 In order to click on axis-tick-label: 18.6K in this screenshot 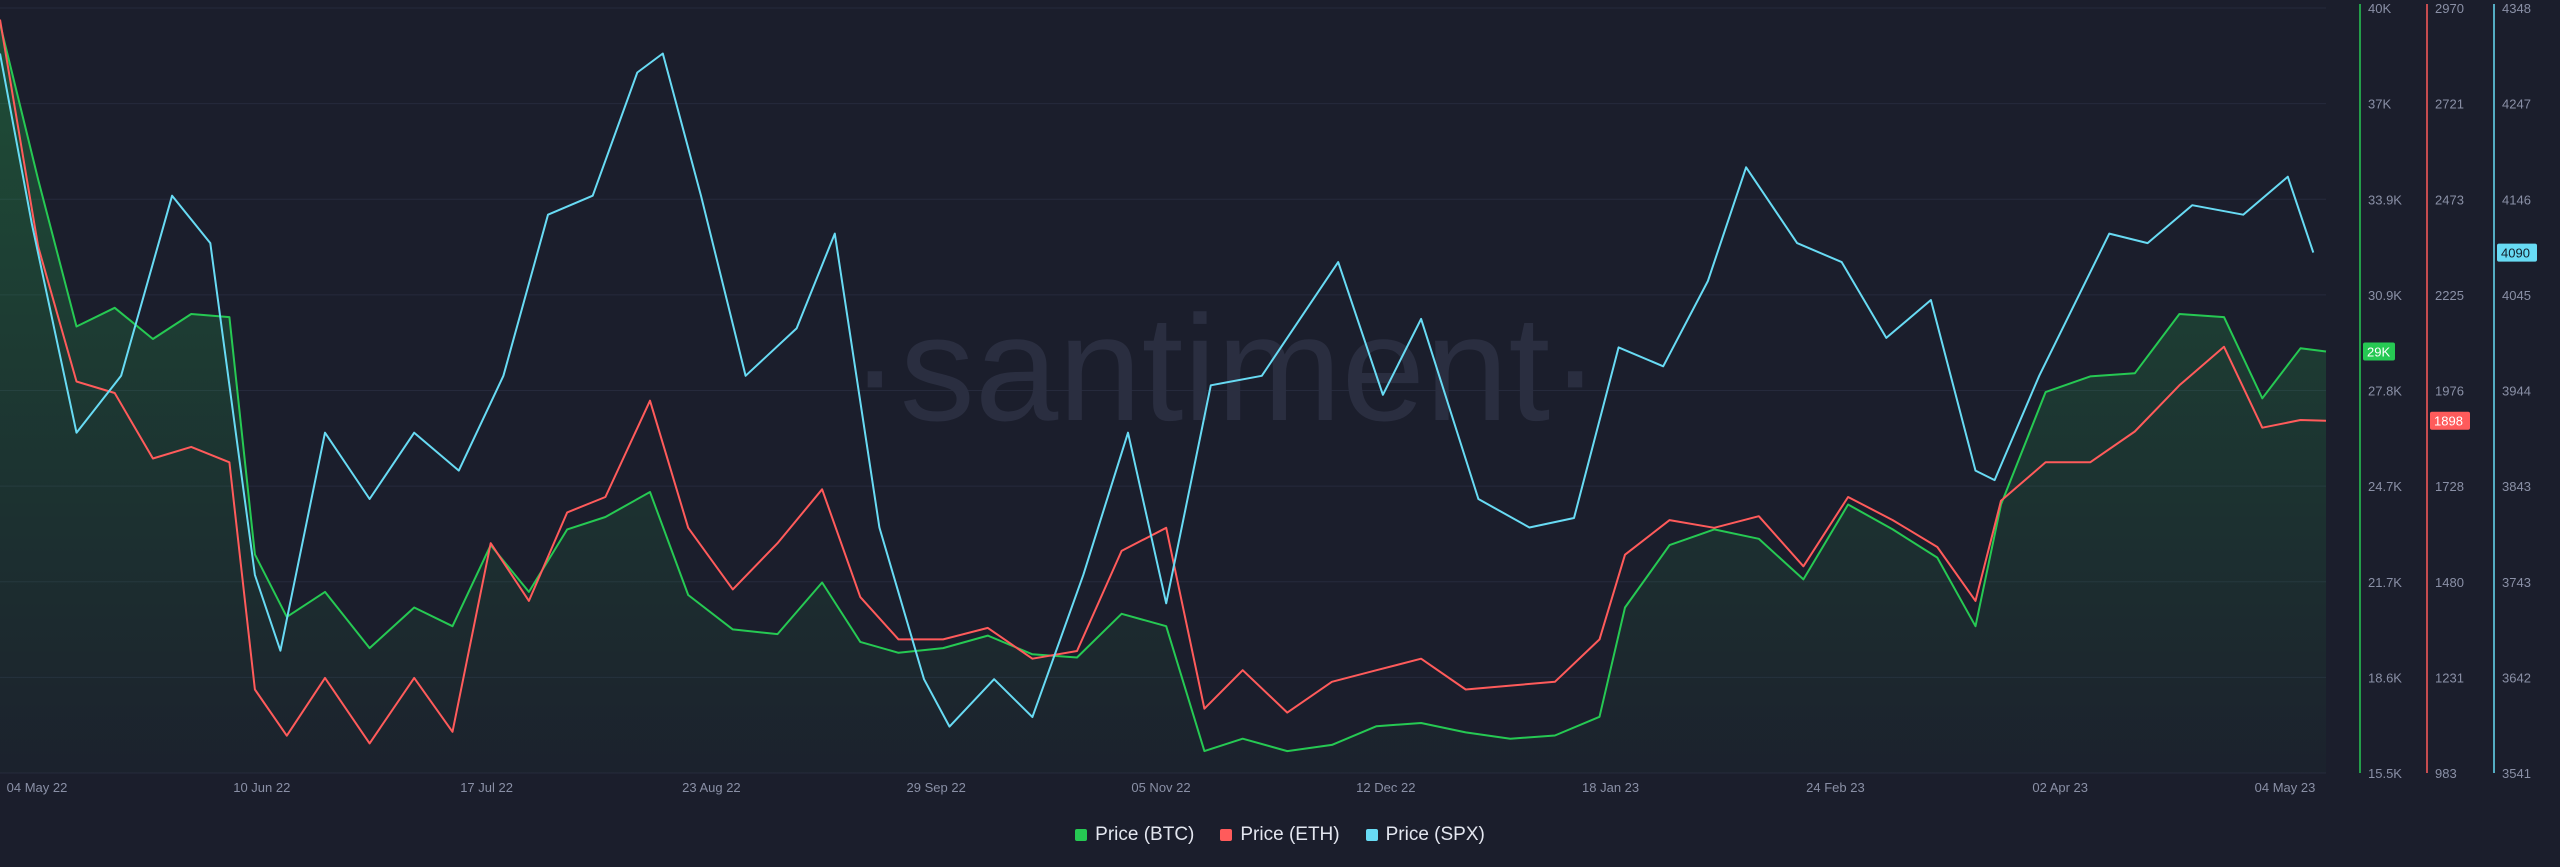, I will do `click(2385, 677)`.